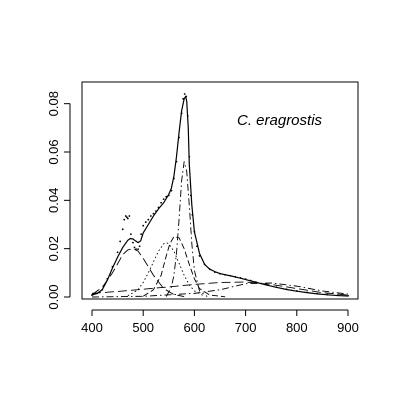 The image size is (400, 400). What do you see at coordinates (53, 200) in the screenshot?
I see `y-tick-label: 0.04` at bounding box center [53, 200].